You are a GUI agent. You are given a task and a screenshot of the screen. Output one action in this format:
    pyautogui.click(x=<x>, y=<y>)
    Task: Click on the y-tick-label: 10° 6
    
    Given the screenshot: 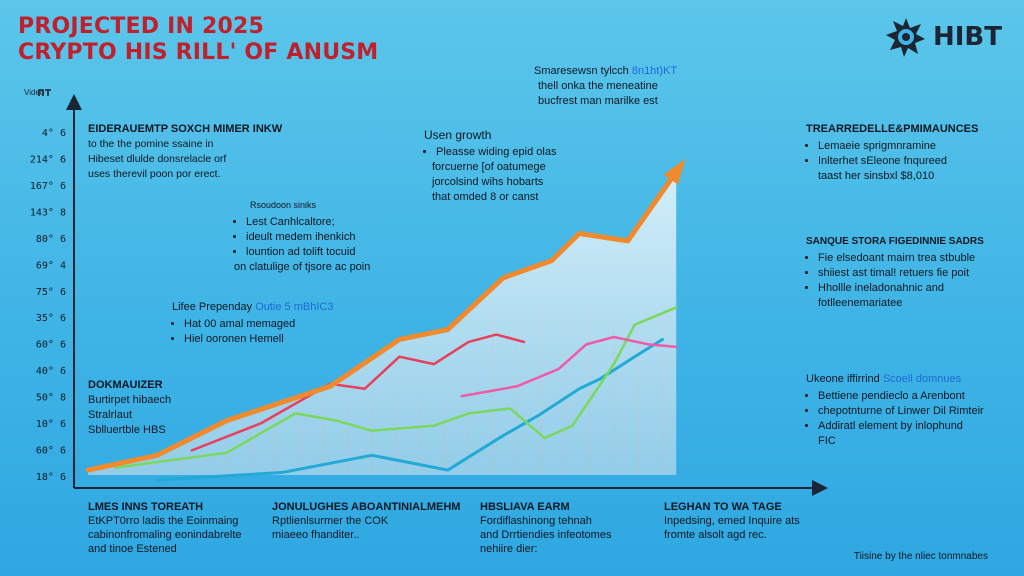 What is the action you would take?
    pyautogui.click(x=51, y=424)
    